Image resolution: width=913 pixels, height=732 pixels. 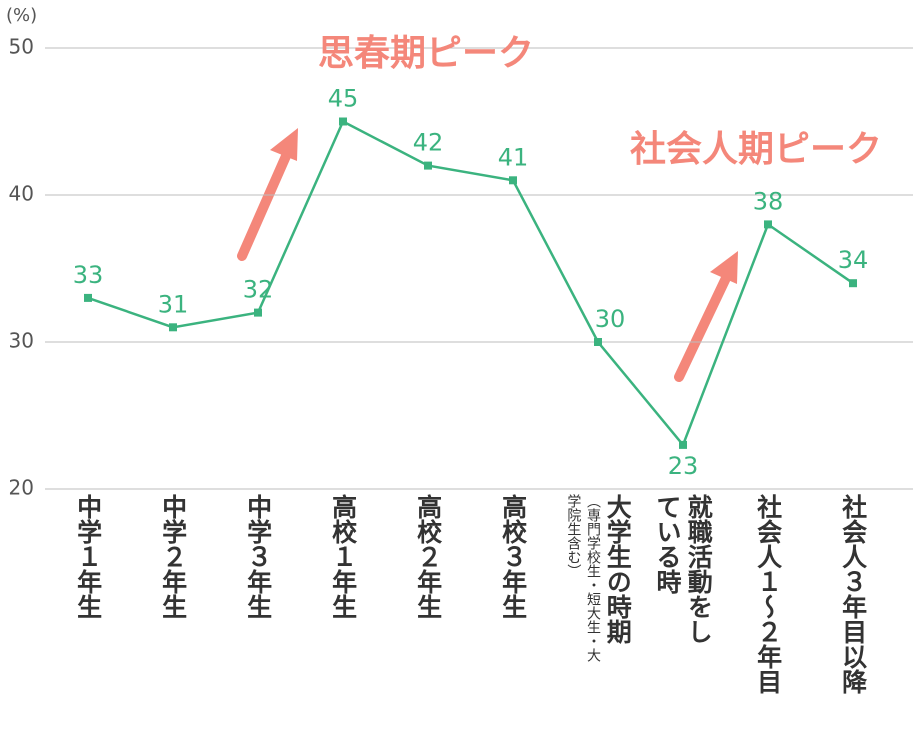 I want to click on x-tick-label: 中学３年生, so click(x=258, y=556).